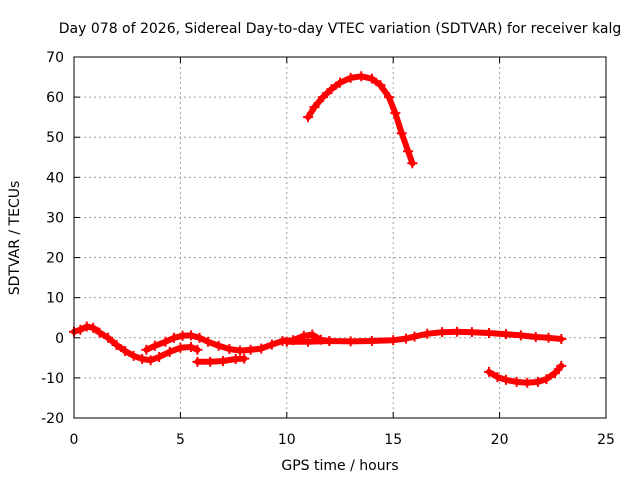  Describe the element at coordinates (339, 466) in the screenshot. I see `x-axis-label: GPS time / hours` at that location.